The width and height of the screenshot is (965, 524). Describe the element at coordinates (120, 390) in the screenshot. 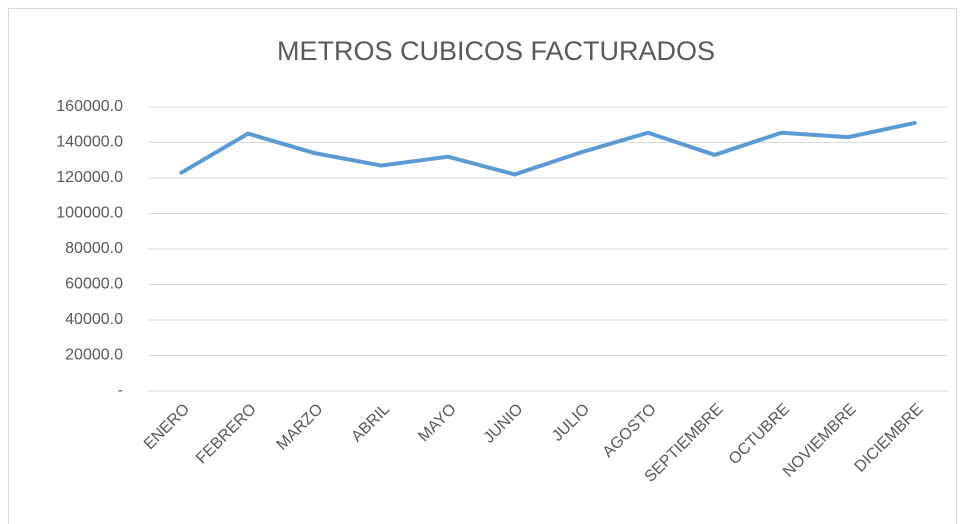

I see `y-tick-label: -` at that location.